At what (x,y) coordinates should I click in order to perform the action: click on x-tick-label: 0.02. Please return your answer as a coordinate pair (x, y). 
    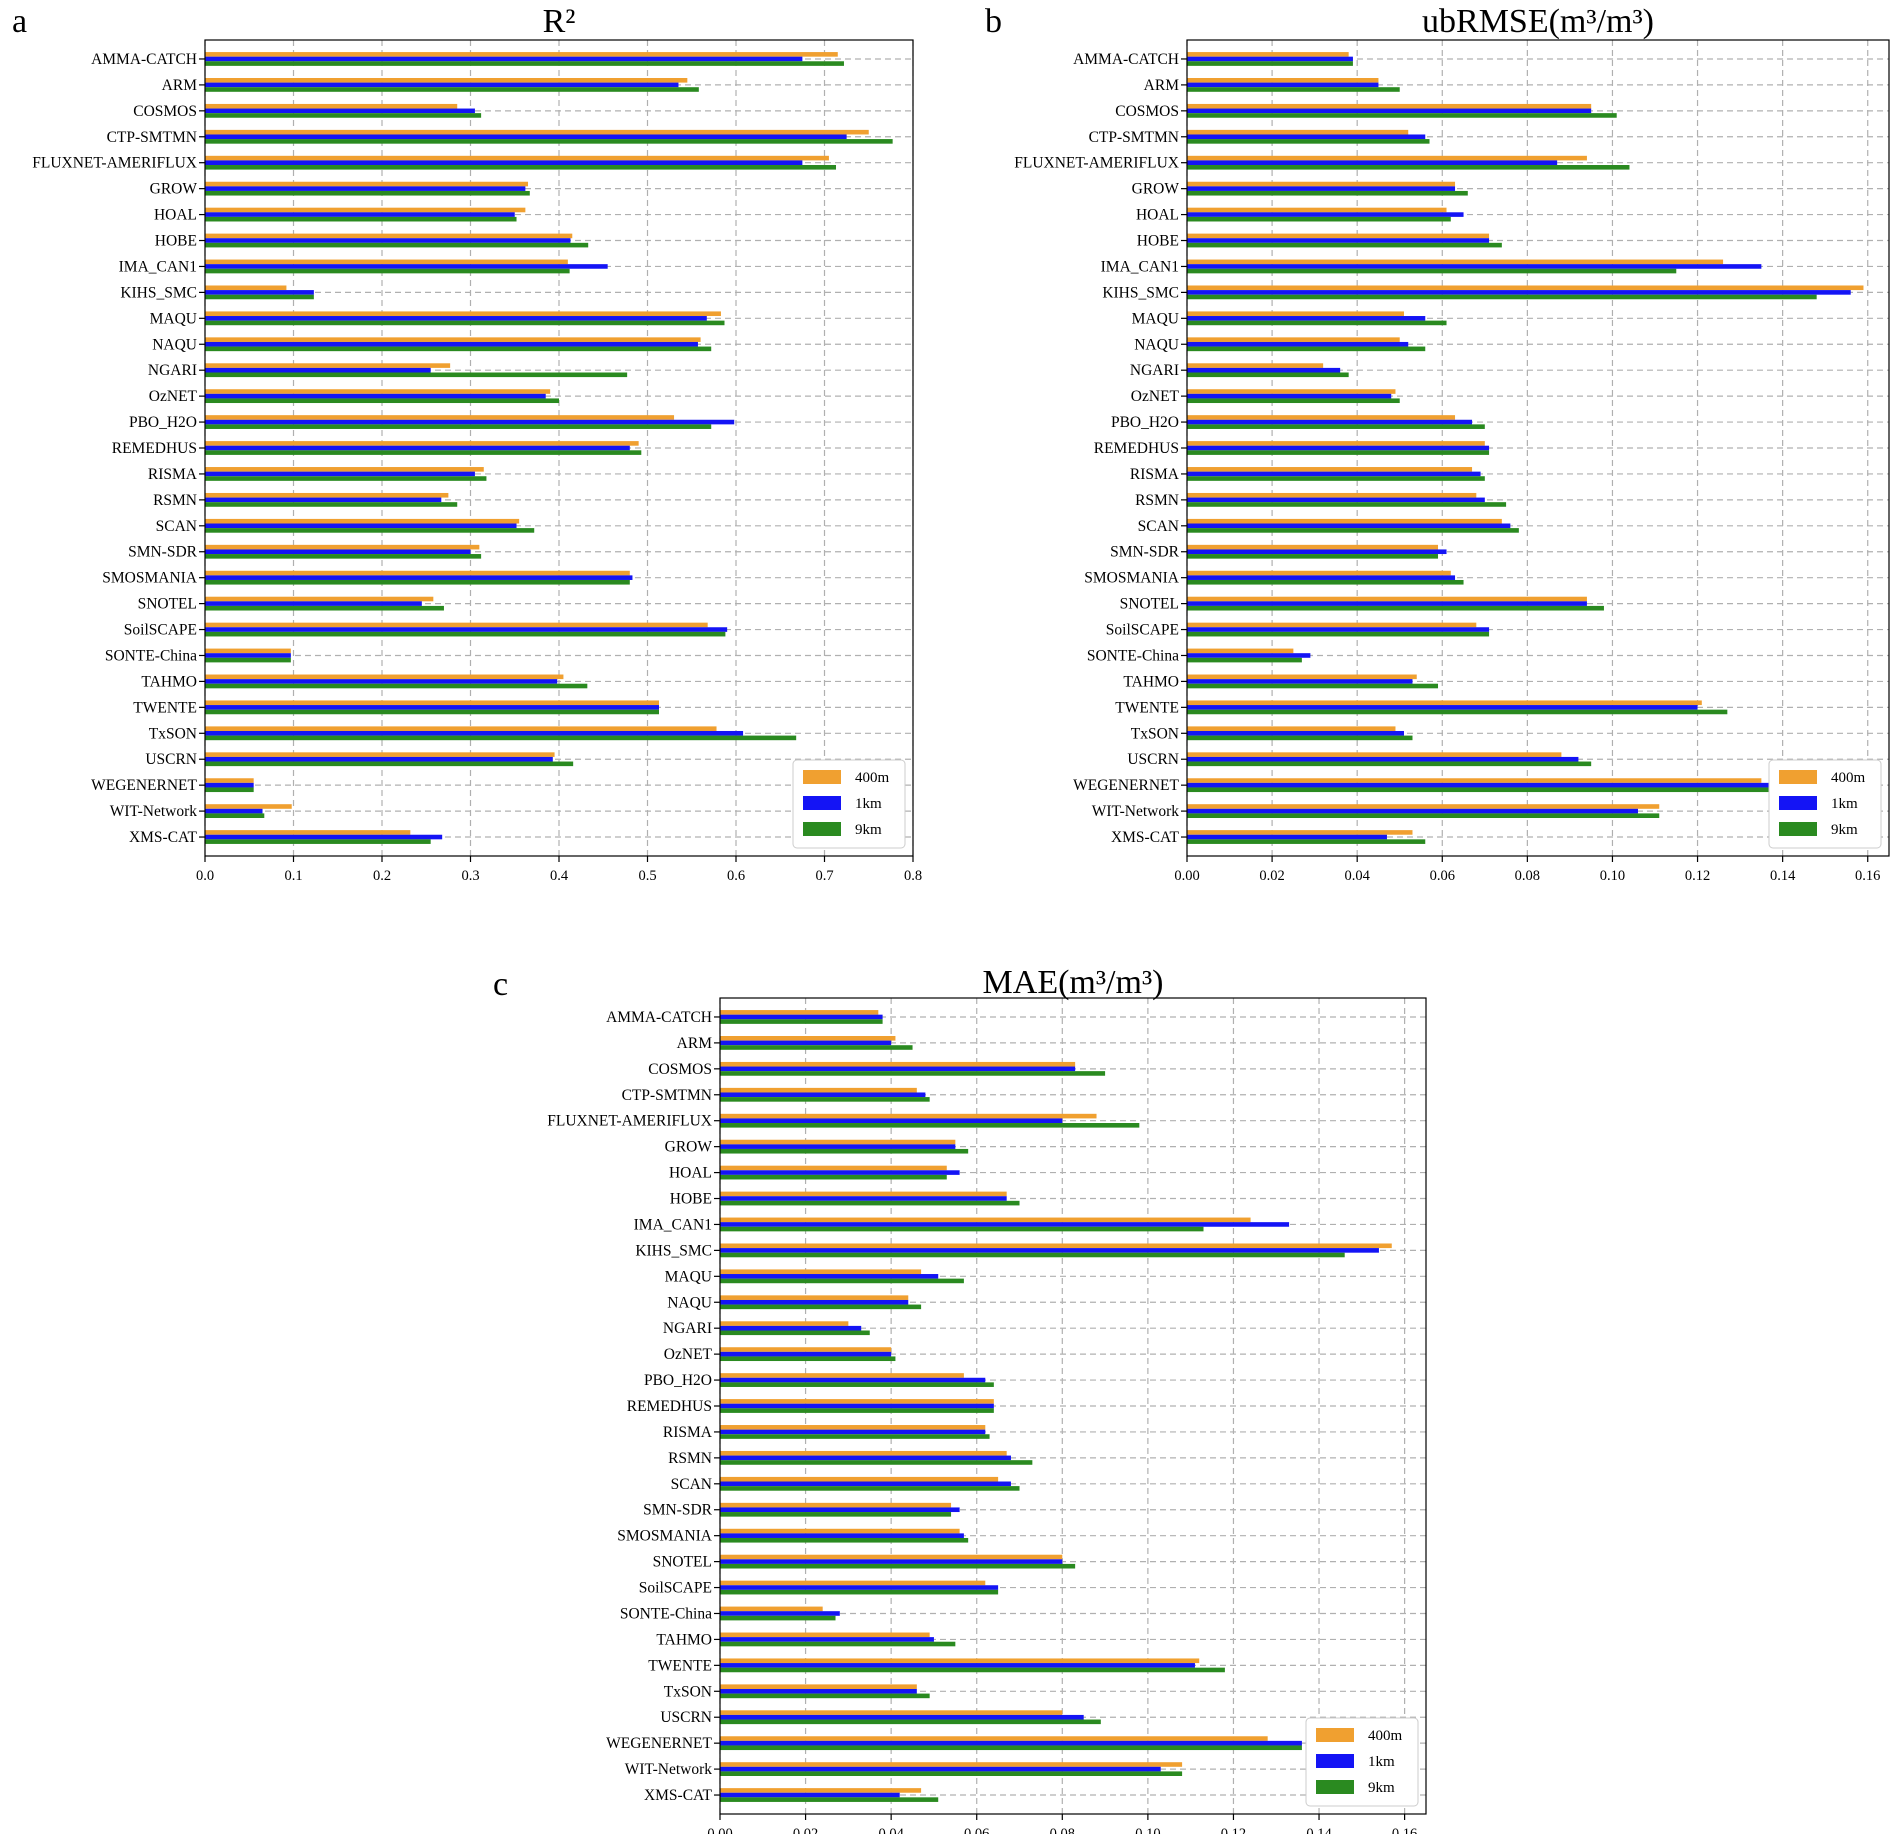
    Looking at the image, I should click on (805, 1830).